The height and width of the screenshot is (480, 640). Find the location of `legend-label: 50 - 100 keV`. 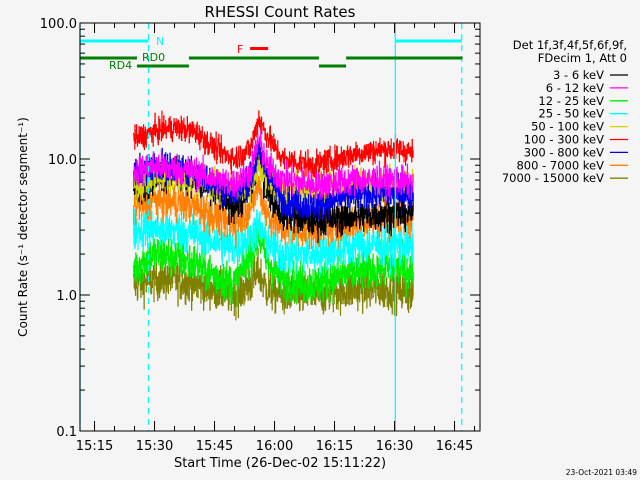

legend-label: 50 - 100 keV is located at coordinates (567, 127).